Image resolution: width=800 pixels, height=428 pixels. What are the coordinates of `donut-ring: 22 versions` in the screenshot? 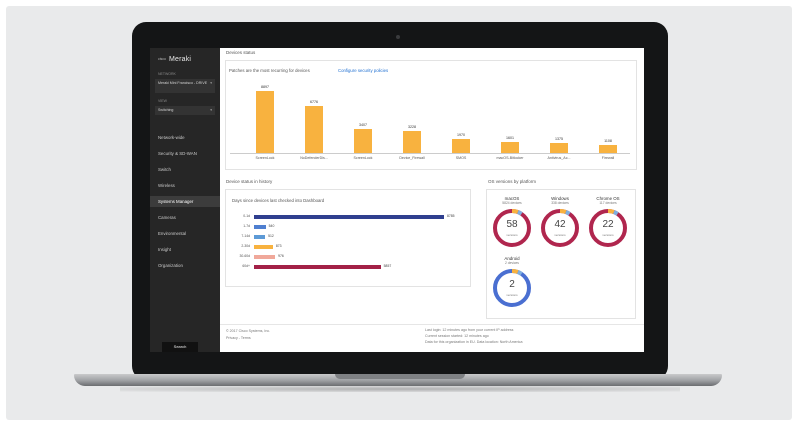 It's located at (608, 228).